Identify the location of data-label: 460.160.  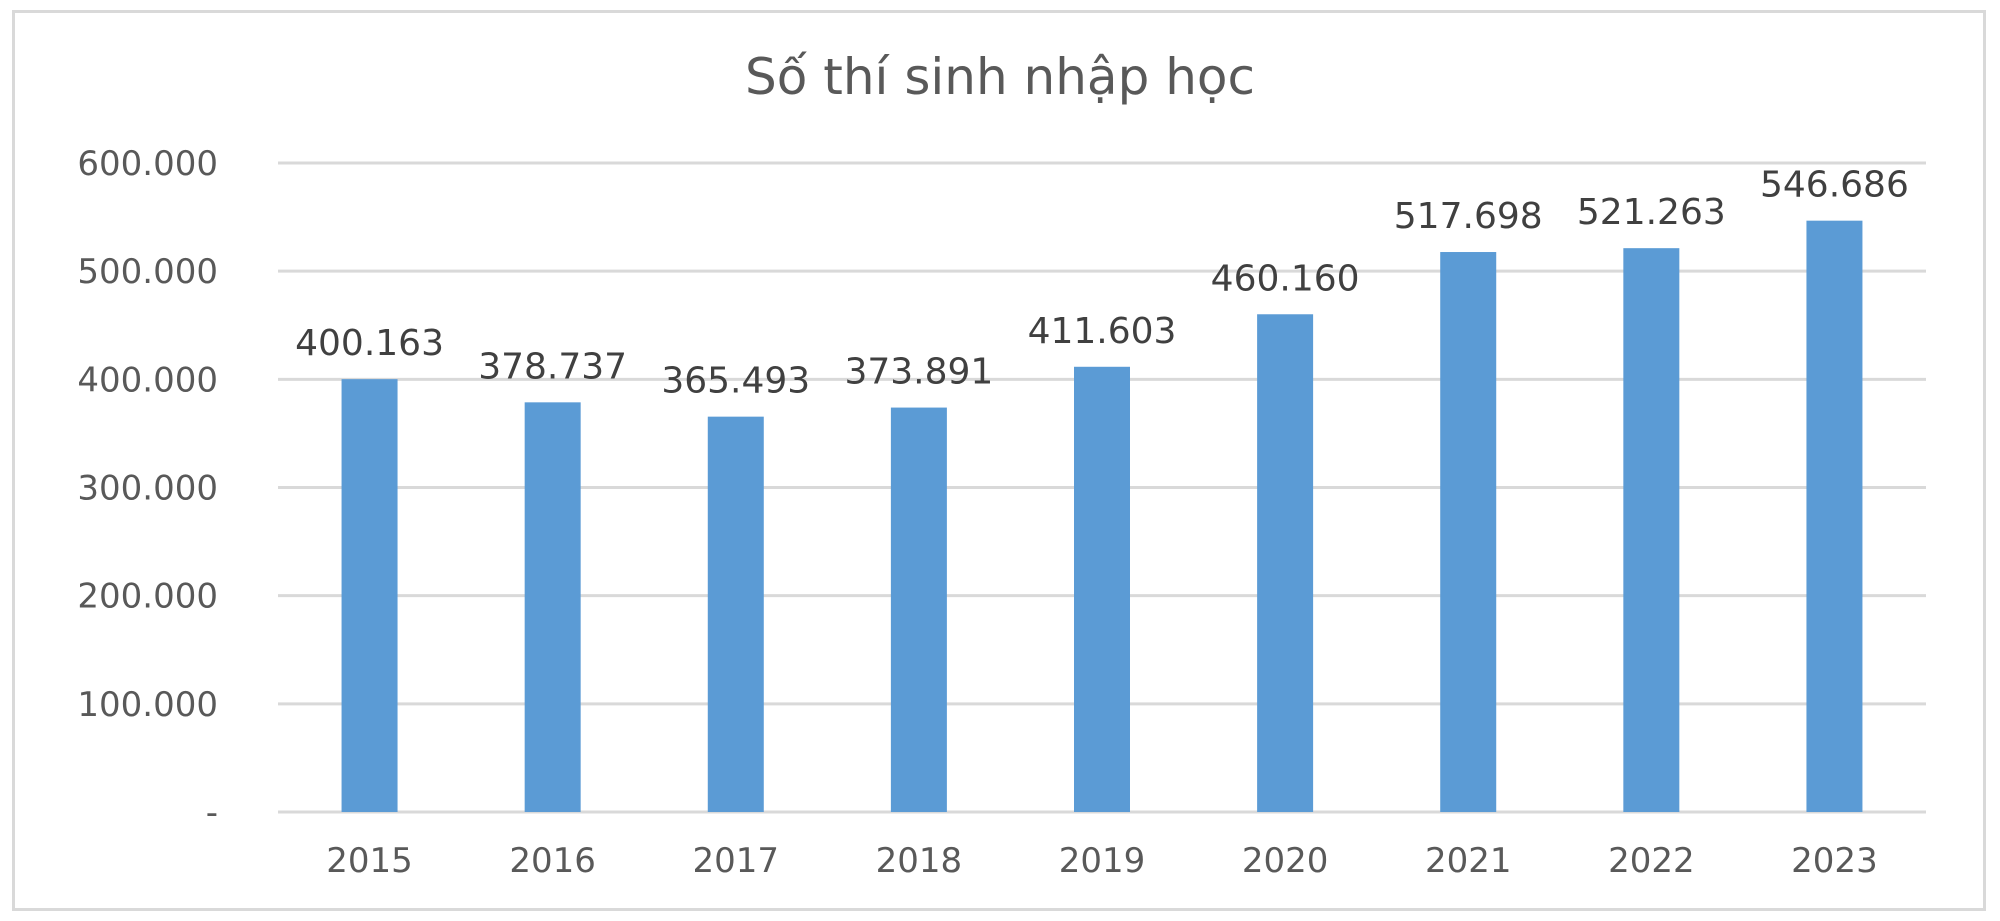
(1285, 278).